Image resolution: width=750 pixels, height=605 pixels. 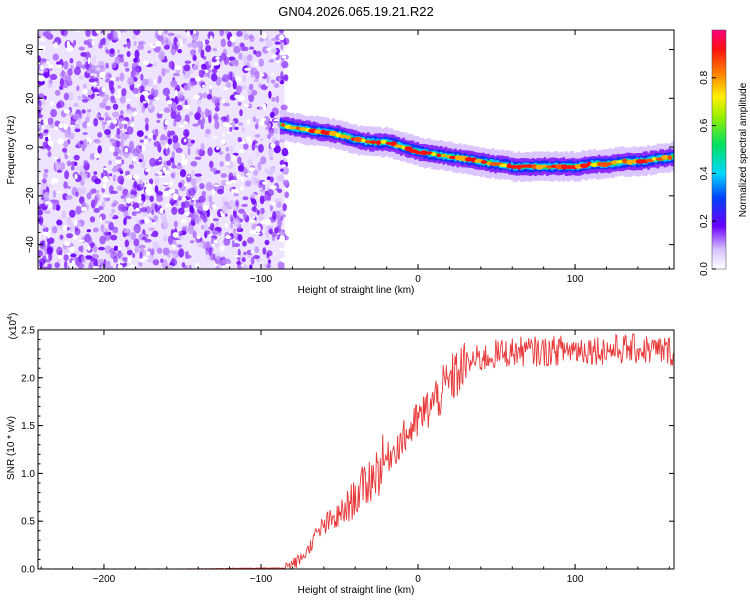 What do you see at coordinates (743, 149) in the screenshot?
I see `colorbar-label: Normalized spectral amplitude` at bounding box center [743, 149].